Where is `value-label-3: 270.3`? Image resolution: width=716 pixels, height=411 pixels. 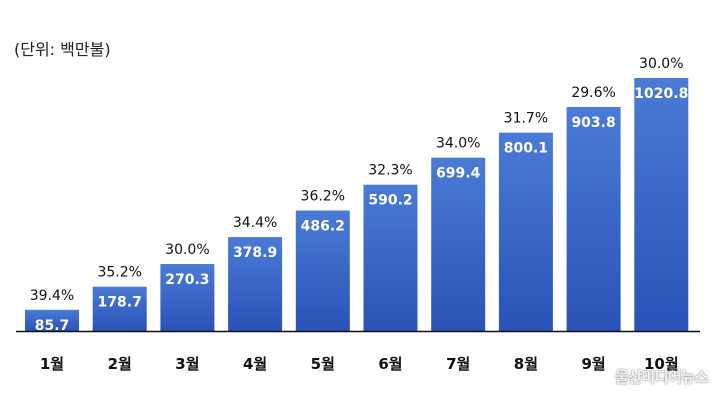
value-label-3: 270.3 is located at coordinates (187, 280).